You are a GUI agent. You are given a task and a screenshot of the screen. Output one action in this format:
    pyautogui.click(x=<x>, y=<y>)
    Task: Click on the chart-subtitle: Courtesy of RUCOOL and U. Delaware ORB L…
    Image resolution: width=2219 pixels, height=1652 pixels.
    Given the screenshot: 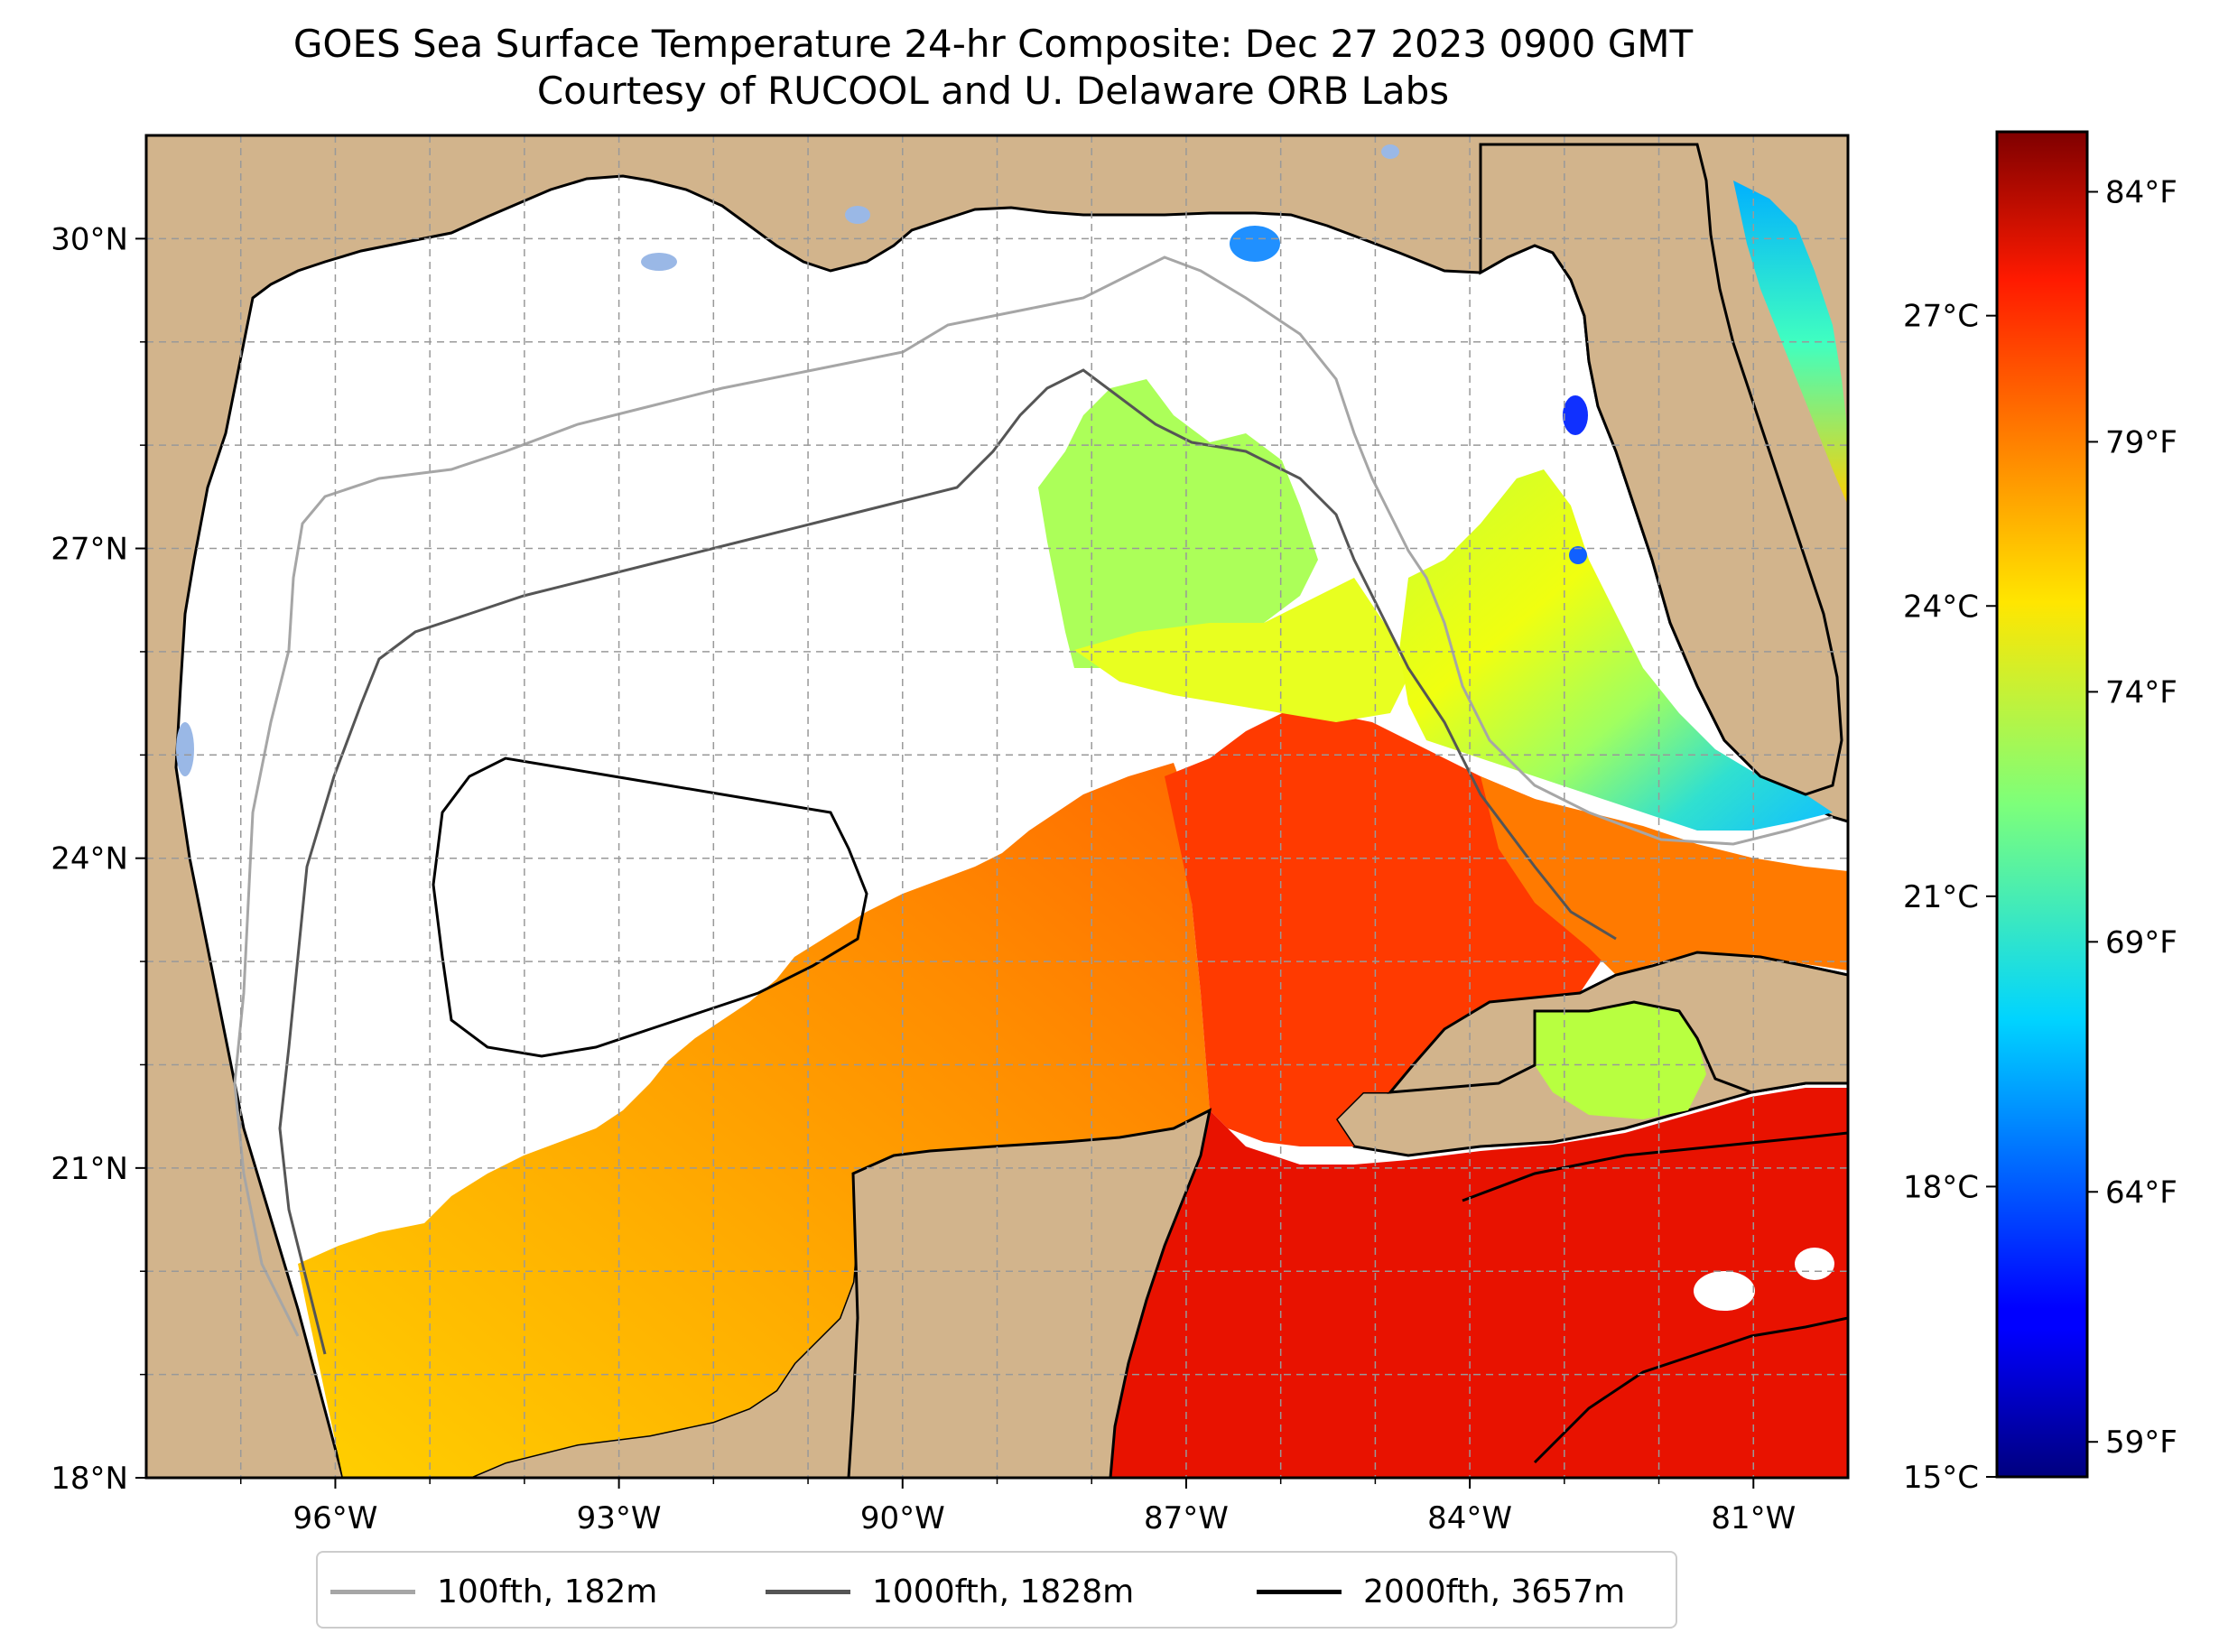 What is the action you would take?
    pyautogui.click(x=993, y=91)
    